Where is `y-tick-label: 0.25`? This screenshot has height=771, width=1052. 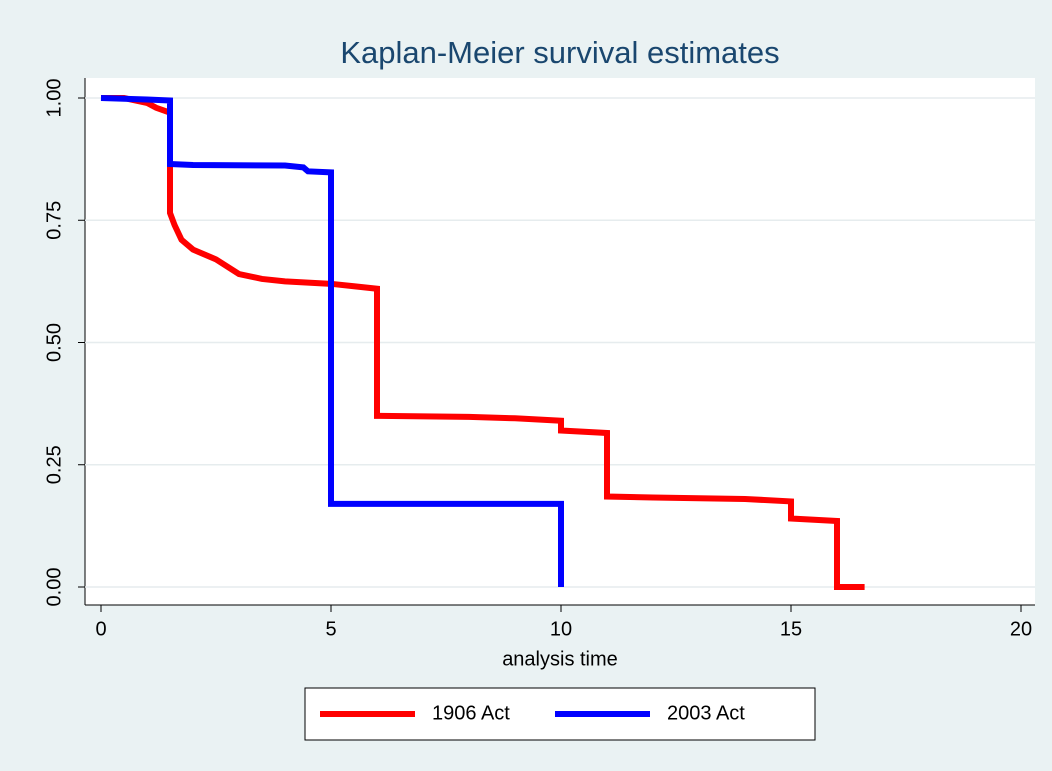 y-tick-label: 0.25 is located at coordinates (54, 464).